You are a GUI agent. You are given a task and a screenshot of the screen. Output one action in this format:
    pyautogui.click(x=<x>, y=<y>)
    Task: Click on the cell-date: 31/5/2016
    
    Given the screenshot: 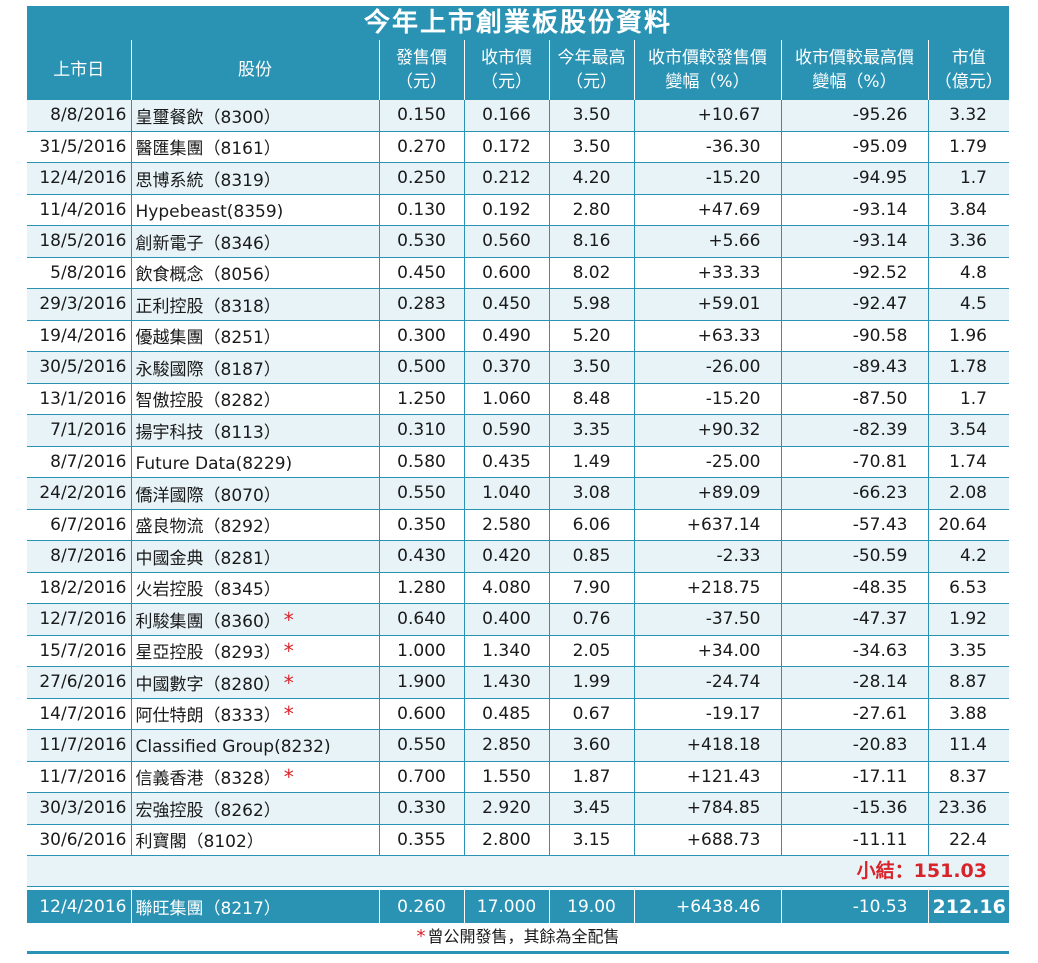 What is the action you would take?
    pyautogui.click(x=79, y=147)
    